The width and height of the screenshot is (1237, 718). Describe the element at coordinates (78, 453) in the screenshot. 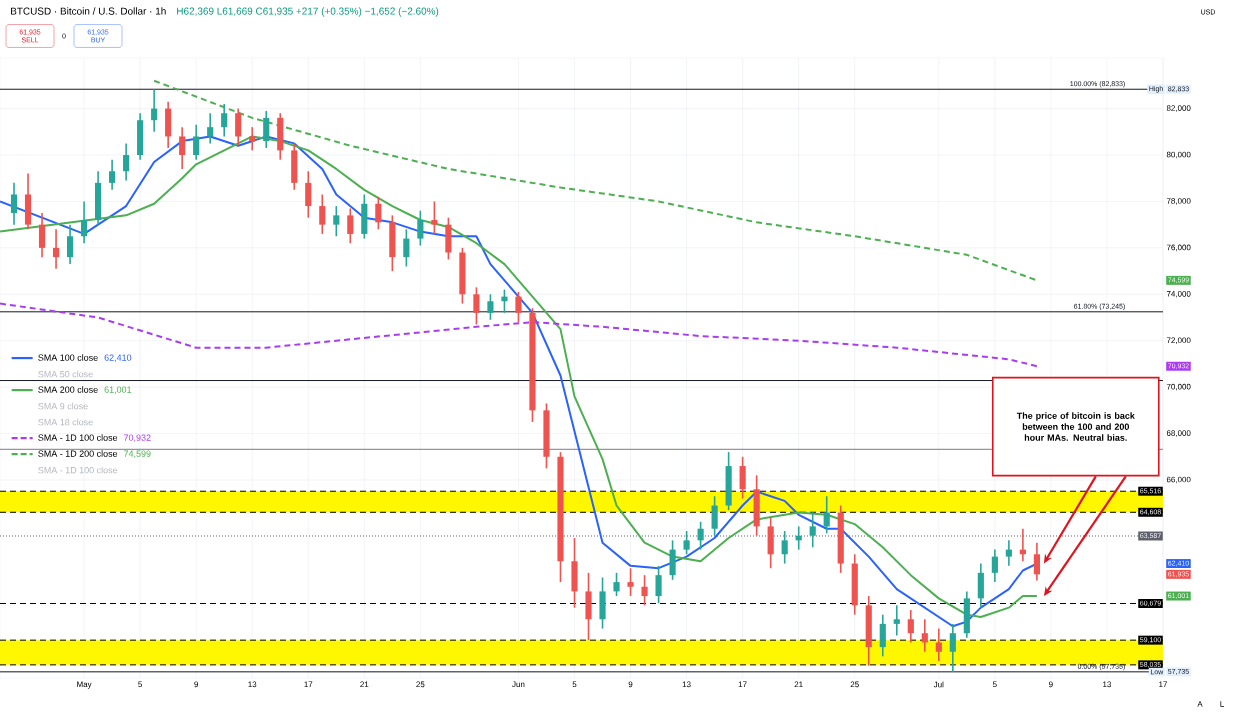

I see `legend-label: SMA - 1D 200 close` at that location.